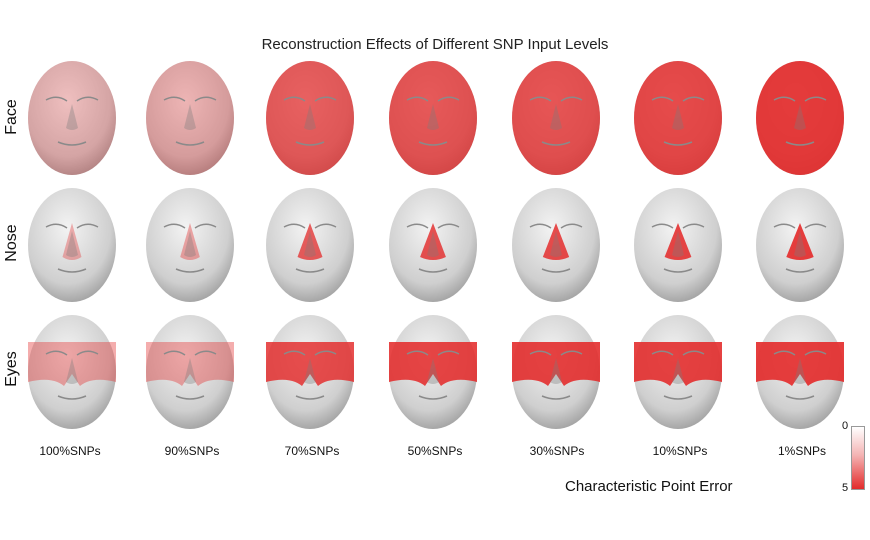 Image resolution: width=870 pixels, height=540 pixels. Describe the element at coordinates (557, 451) in the screenshot. I see `col-label-4: 30%SNPs` at that location.